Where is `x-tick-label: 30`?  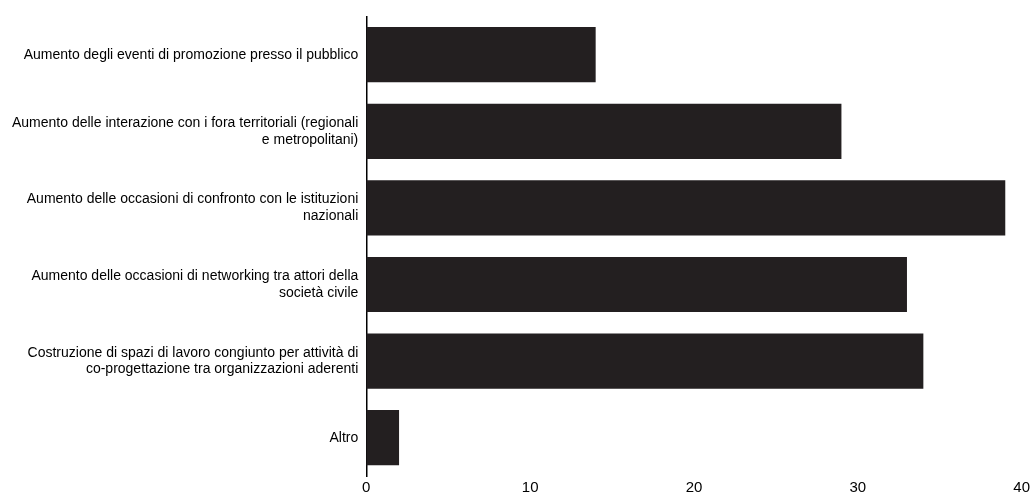
x-tick-label: 30 is located at coordinates (858, 487).